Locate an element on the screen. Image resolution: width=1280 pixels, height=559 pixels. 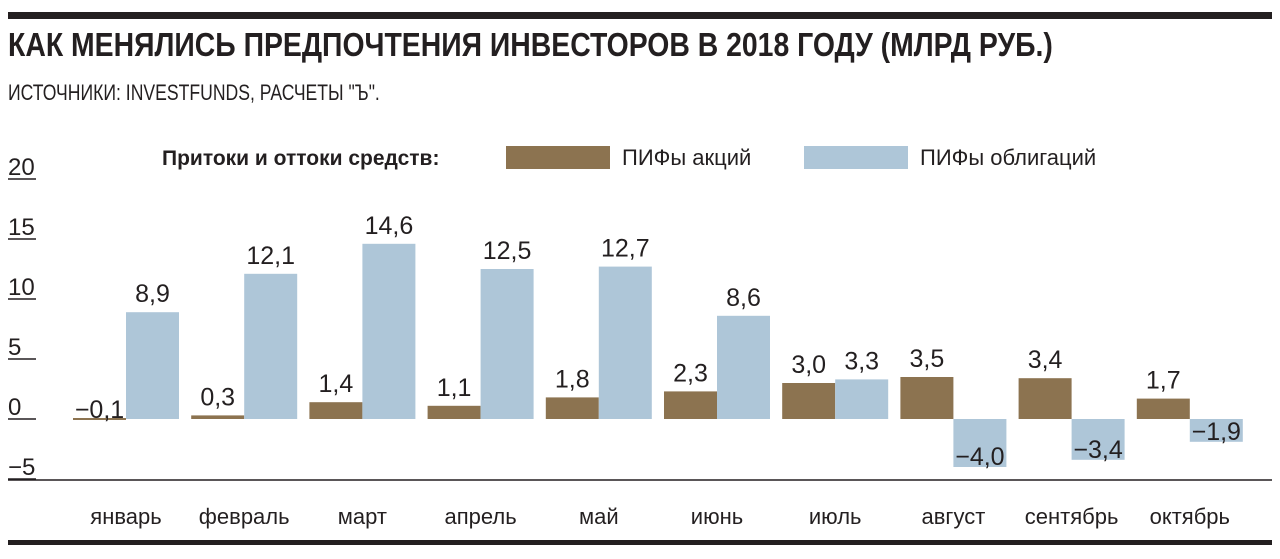
y-tick-label: 0 is located at coordinates (14, 407).